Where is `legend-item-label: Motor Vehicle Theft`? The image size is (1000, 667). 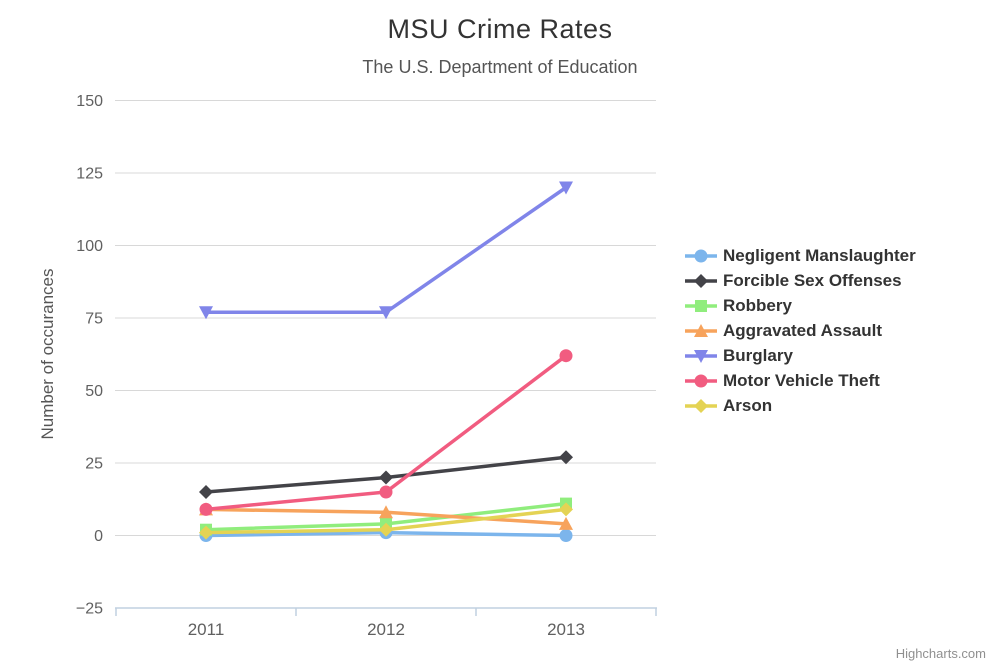 legend-item-label: Motor Vehicle Theft is located at coordinates (801, 380).